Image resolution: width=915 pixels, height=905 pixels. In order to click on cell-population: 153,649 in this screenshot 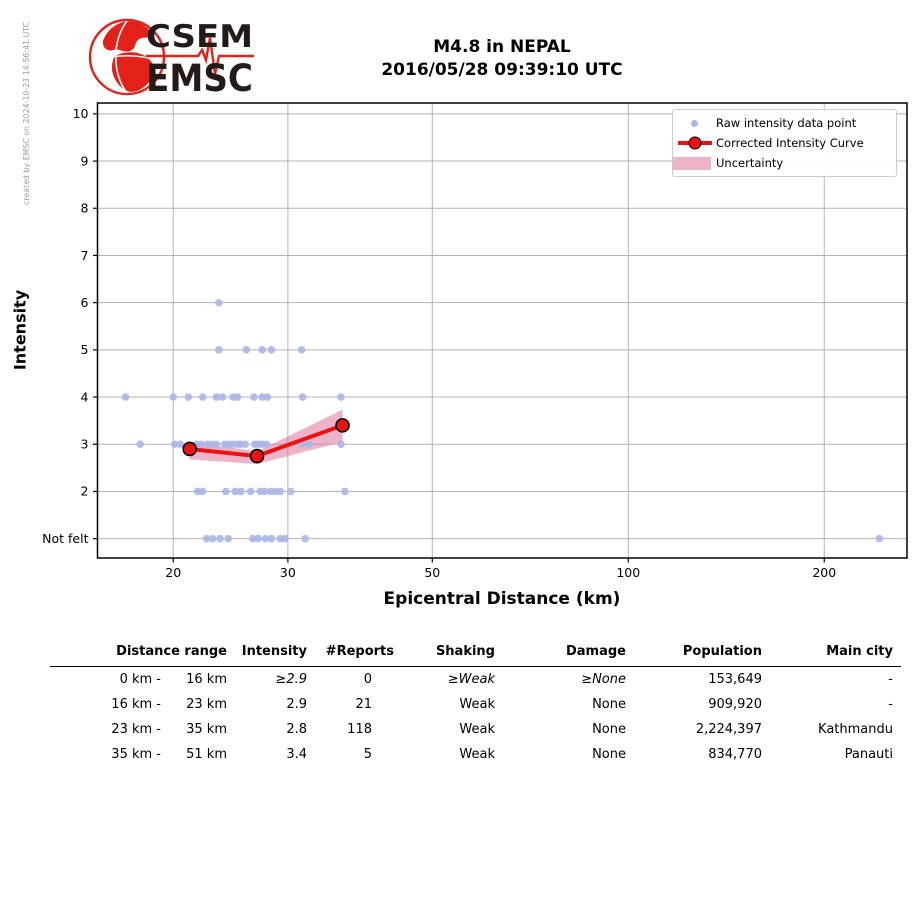, I will do `click(735, 679)`.